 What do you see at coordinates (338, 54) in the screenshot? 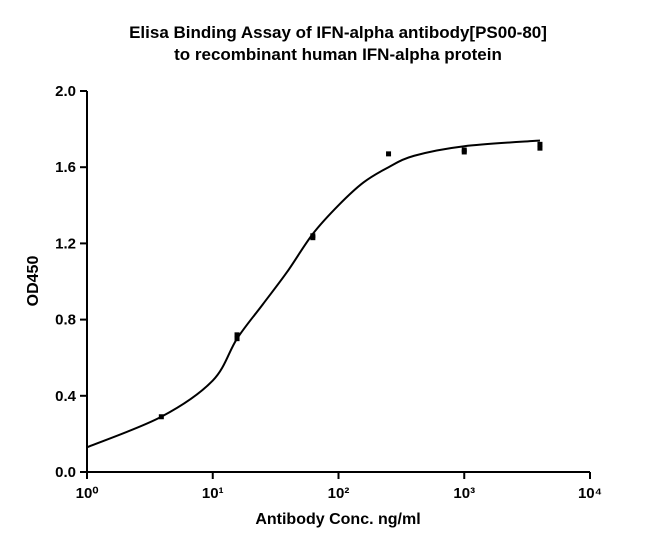
I see `chart-title: to recombinant human IFN-alpha protein` at bounding box center [338, 54].